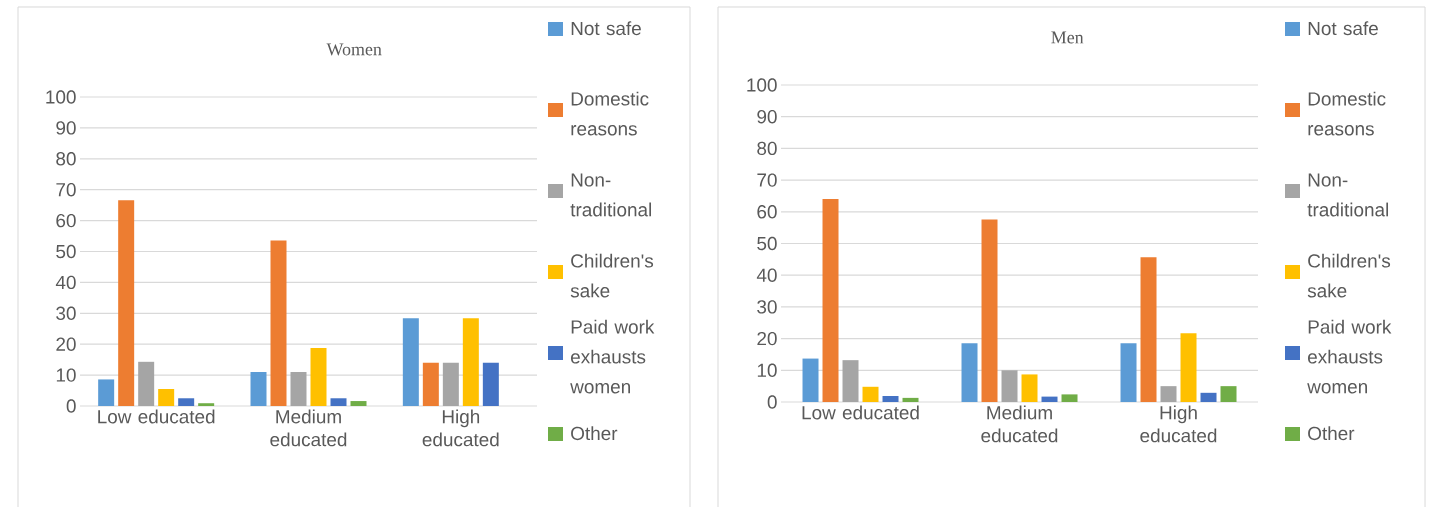 Image resolution: width=1438 pixels, height=507 pixels. Describe the element at coordinates (1067, 37) in the screenshot. I see `chart-title: Men` at that location.